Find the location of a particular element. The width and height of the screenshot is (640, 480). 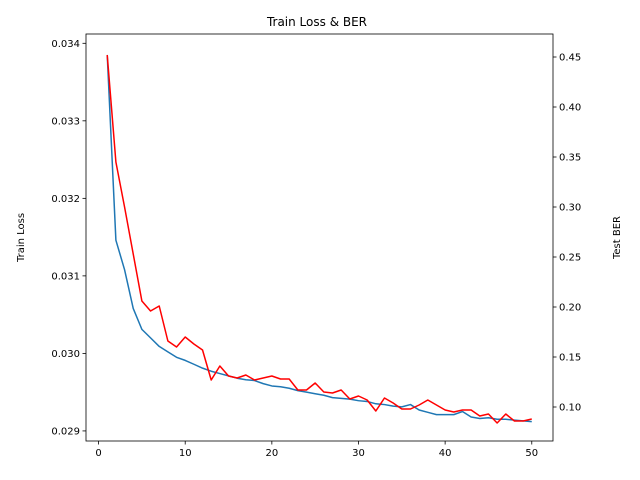

x-tick-label: 0 is located at coordinates (98, 453).